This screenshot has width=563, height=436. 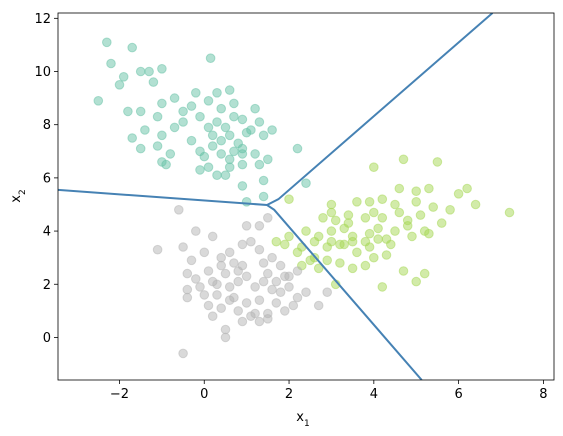 What do you see at coordinates (289, 394) in the screenshot?
I see `x-tick-label: 2` at bounding box center [289, 394].